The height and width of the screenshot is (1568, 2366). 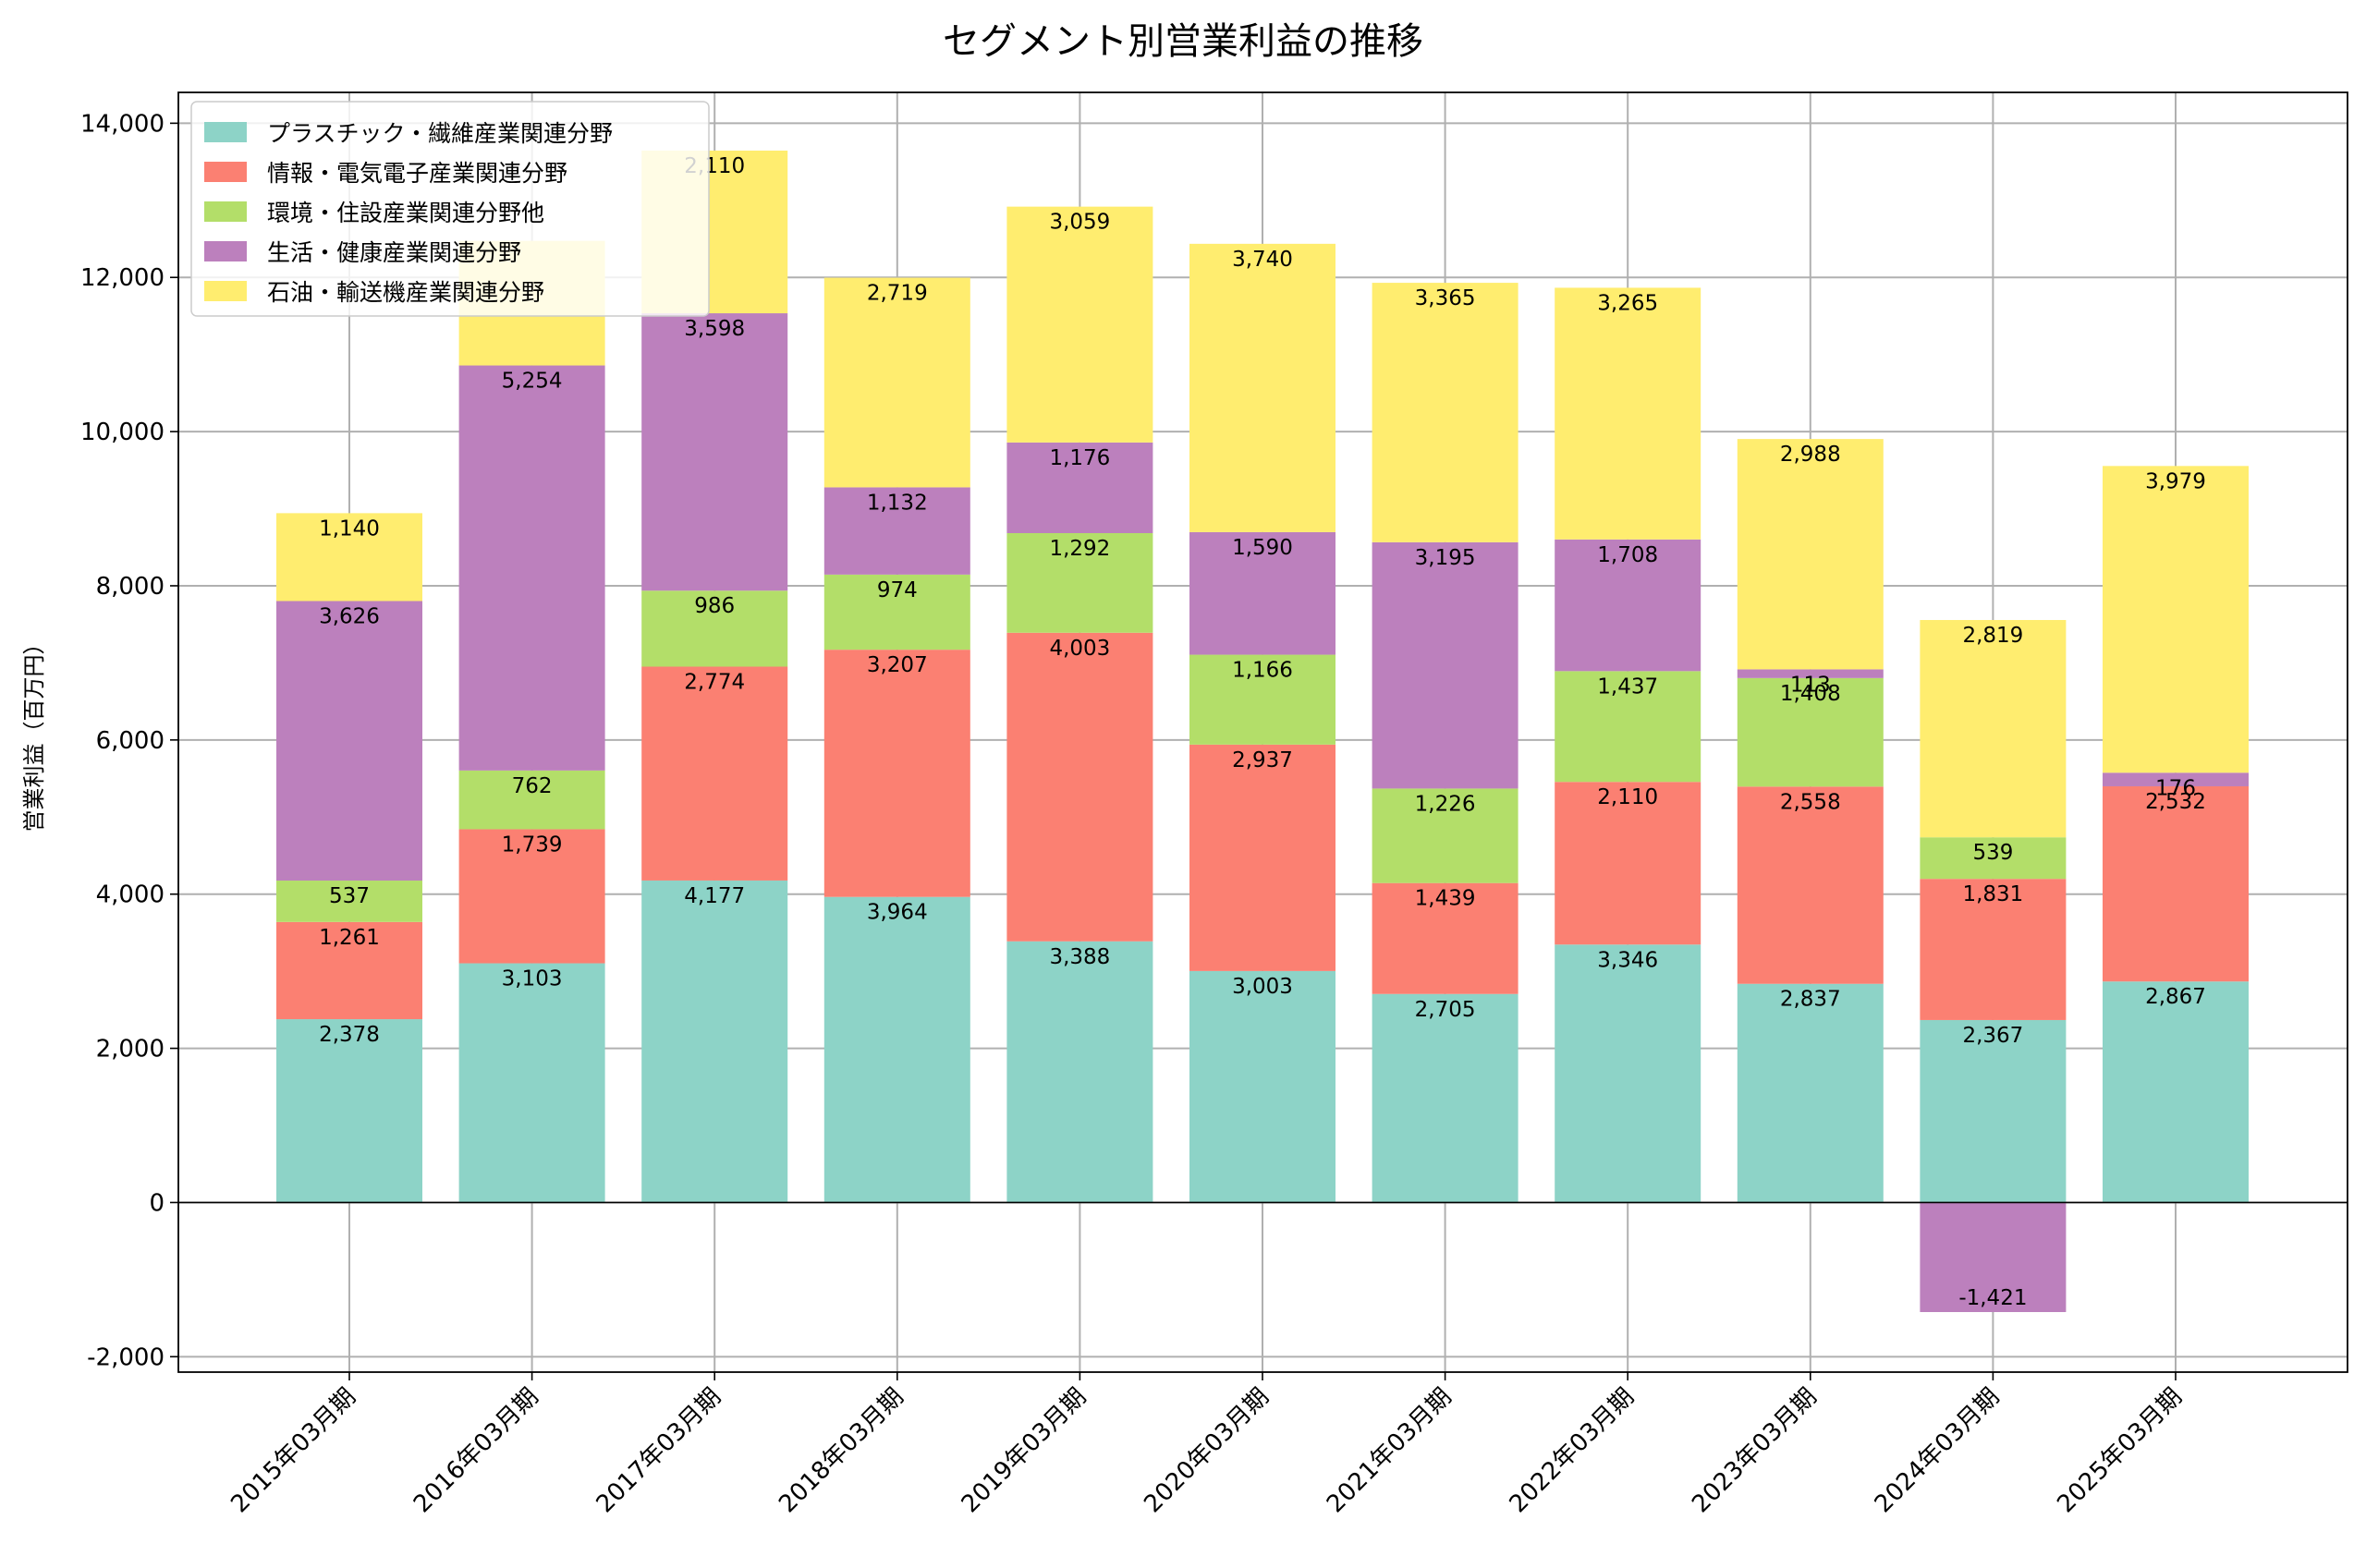 What do you see at coordinates (1262, 760) in the screenshot?
I see `bar-value-label: 2,937` at bounding box center [1262, 760].